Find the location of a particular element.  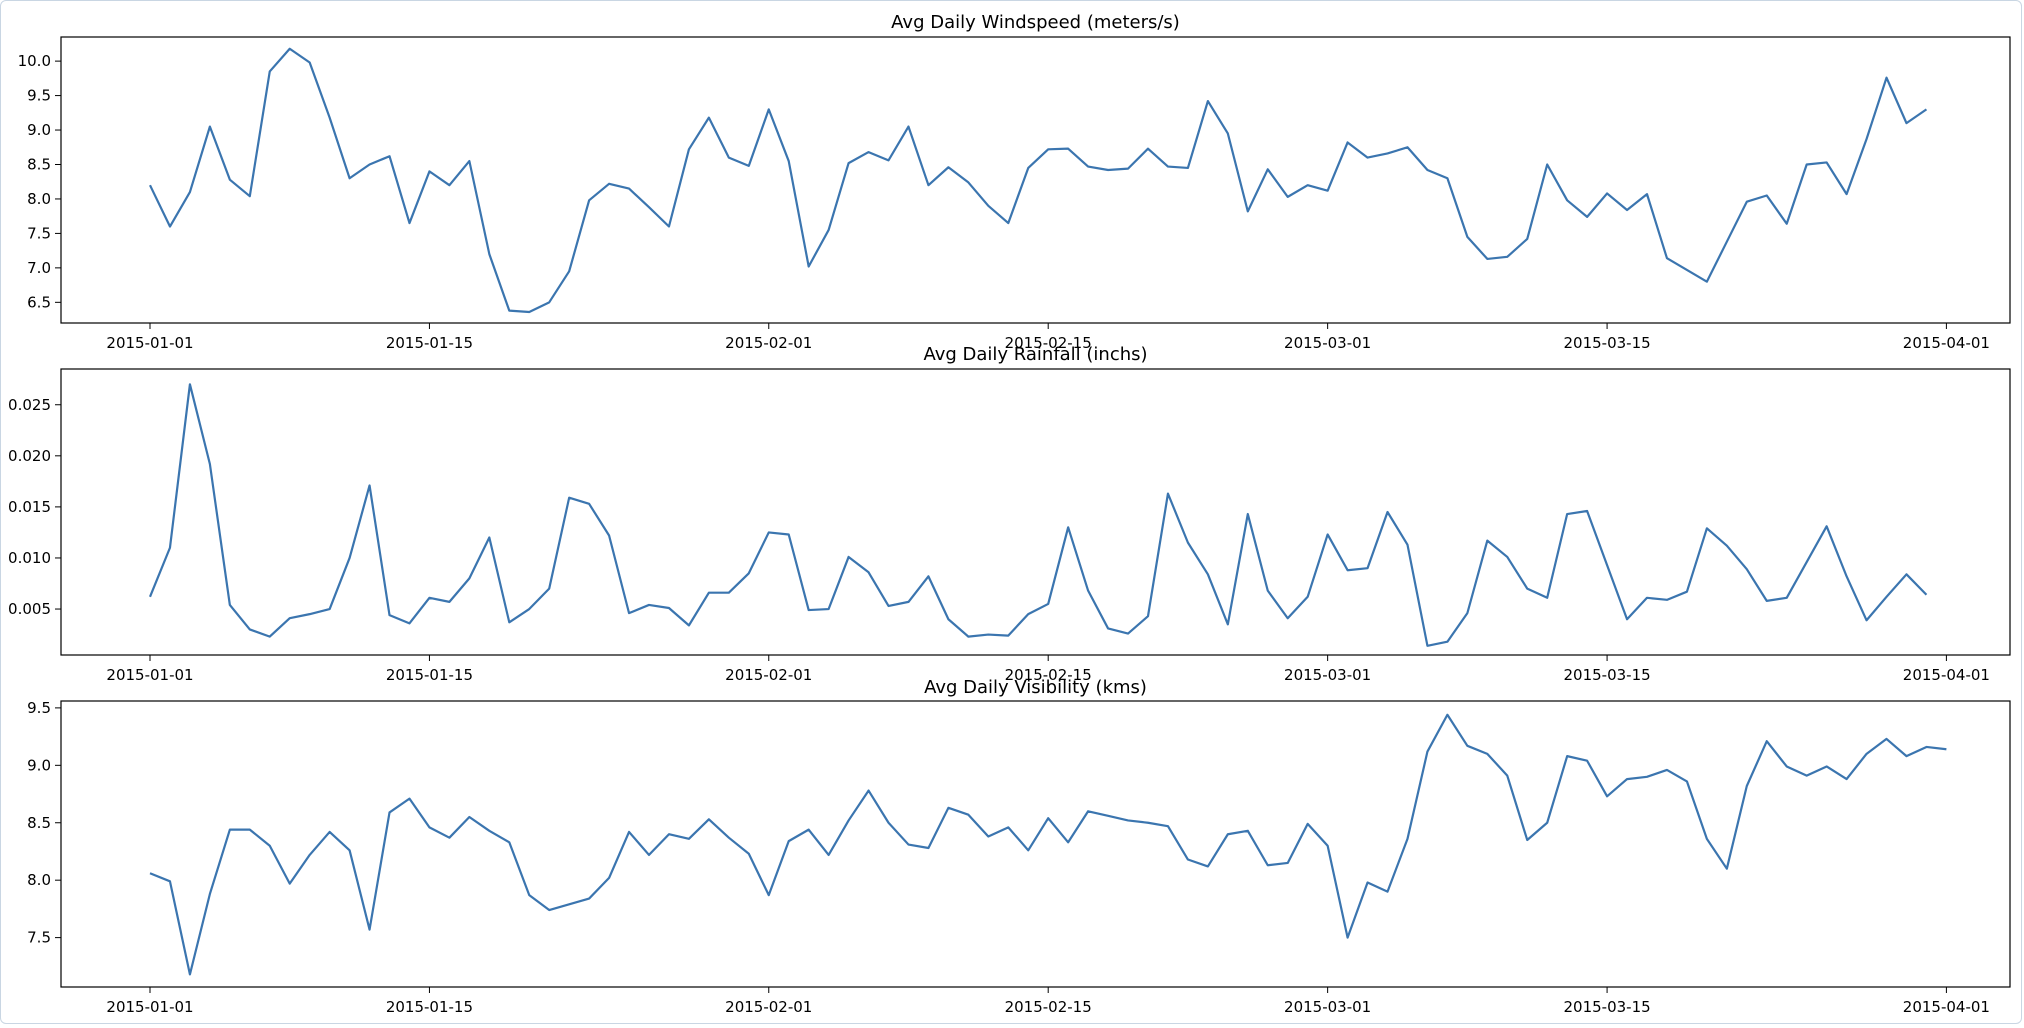

y-tick-label: 0.020 is located at coordinates (29, 456).